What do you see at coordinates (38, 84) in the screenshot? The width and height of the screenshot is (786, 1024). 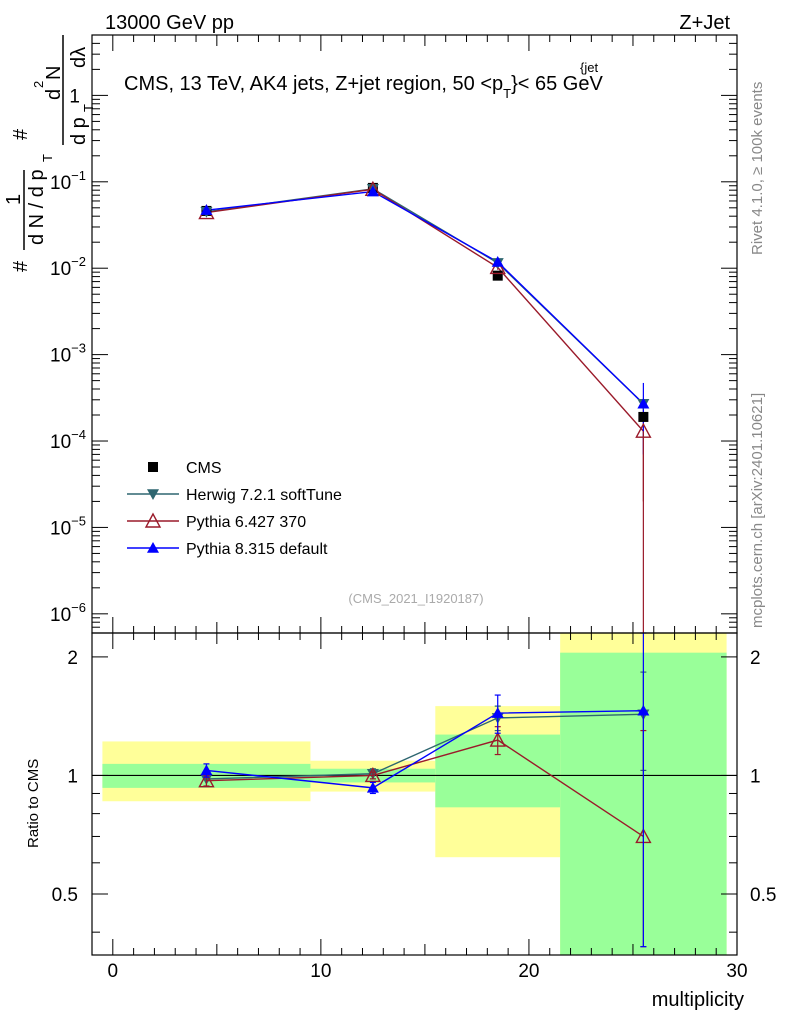 I see `y-label-part: 2` at bounding box center [38, 84].